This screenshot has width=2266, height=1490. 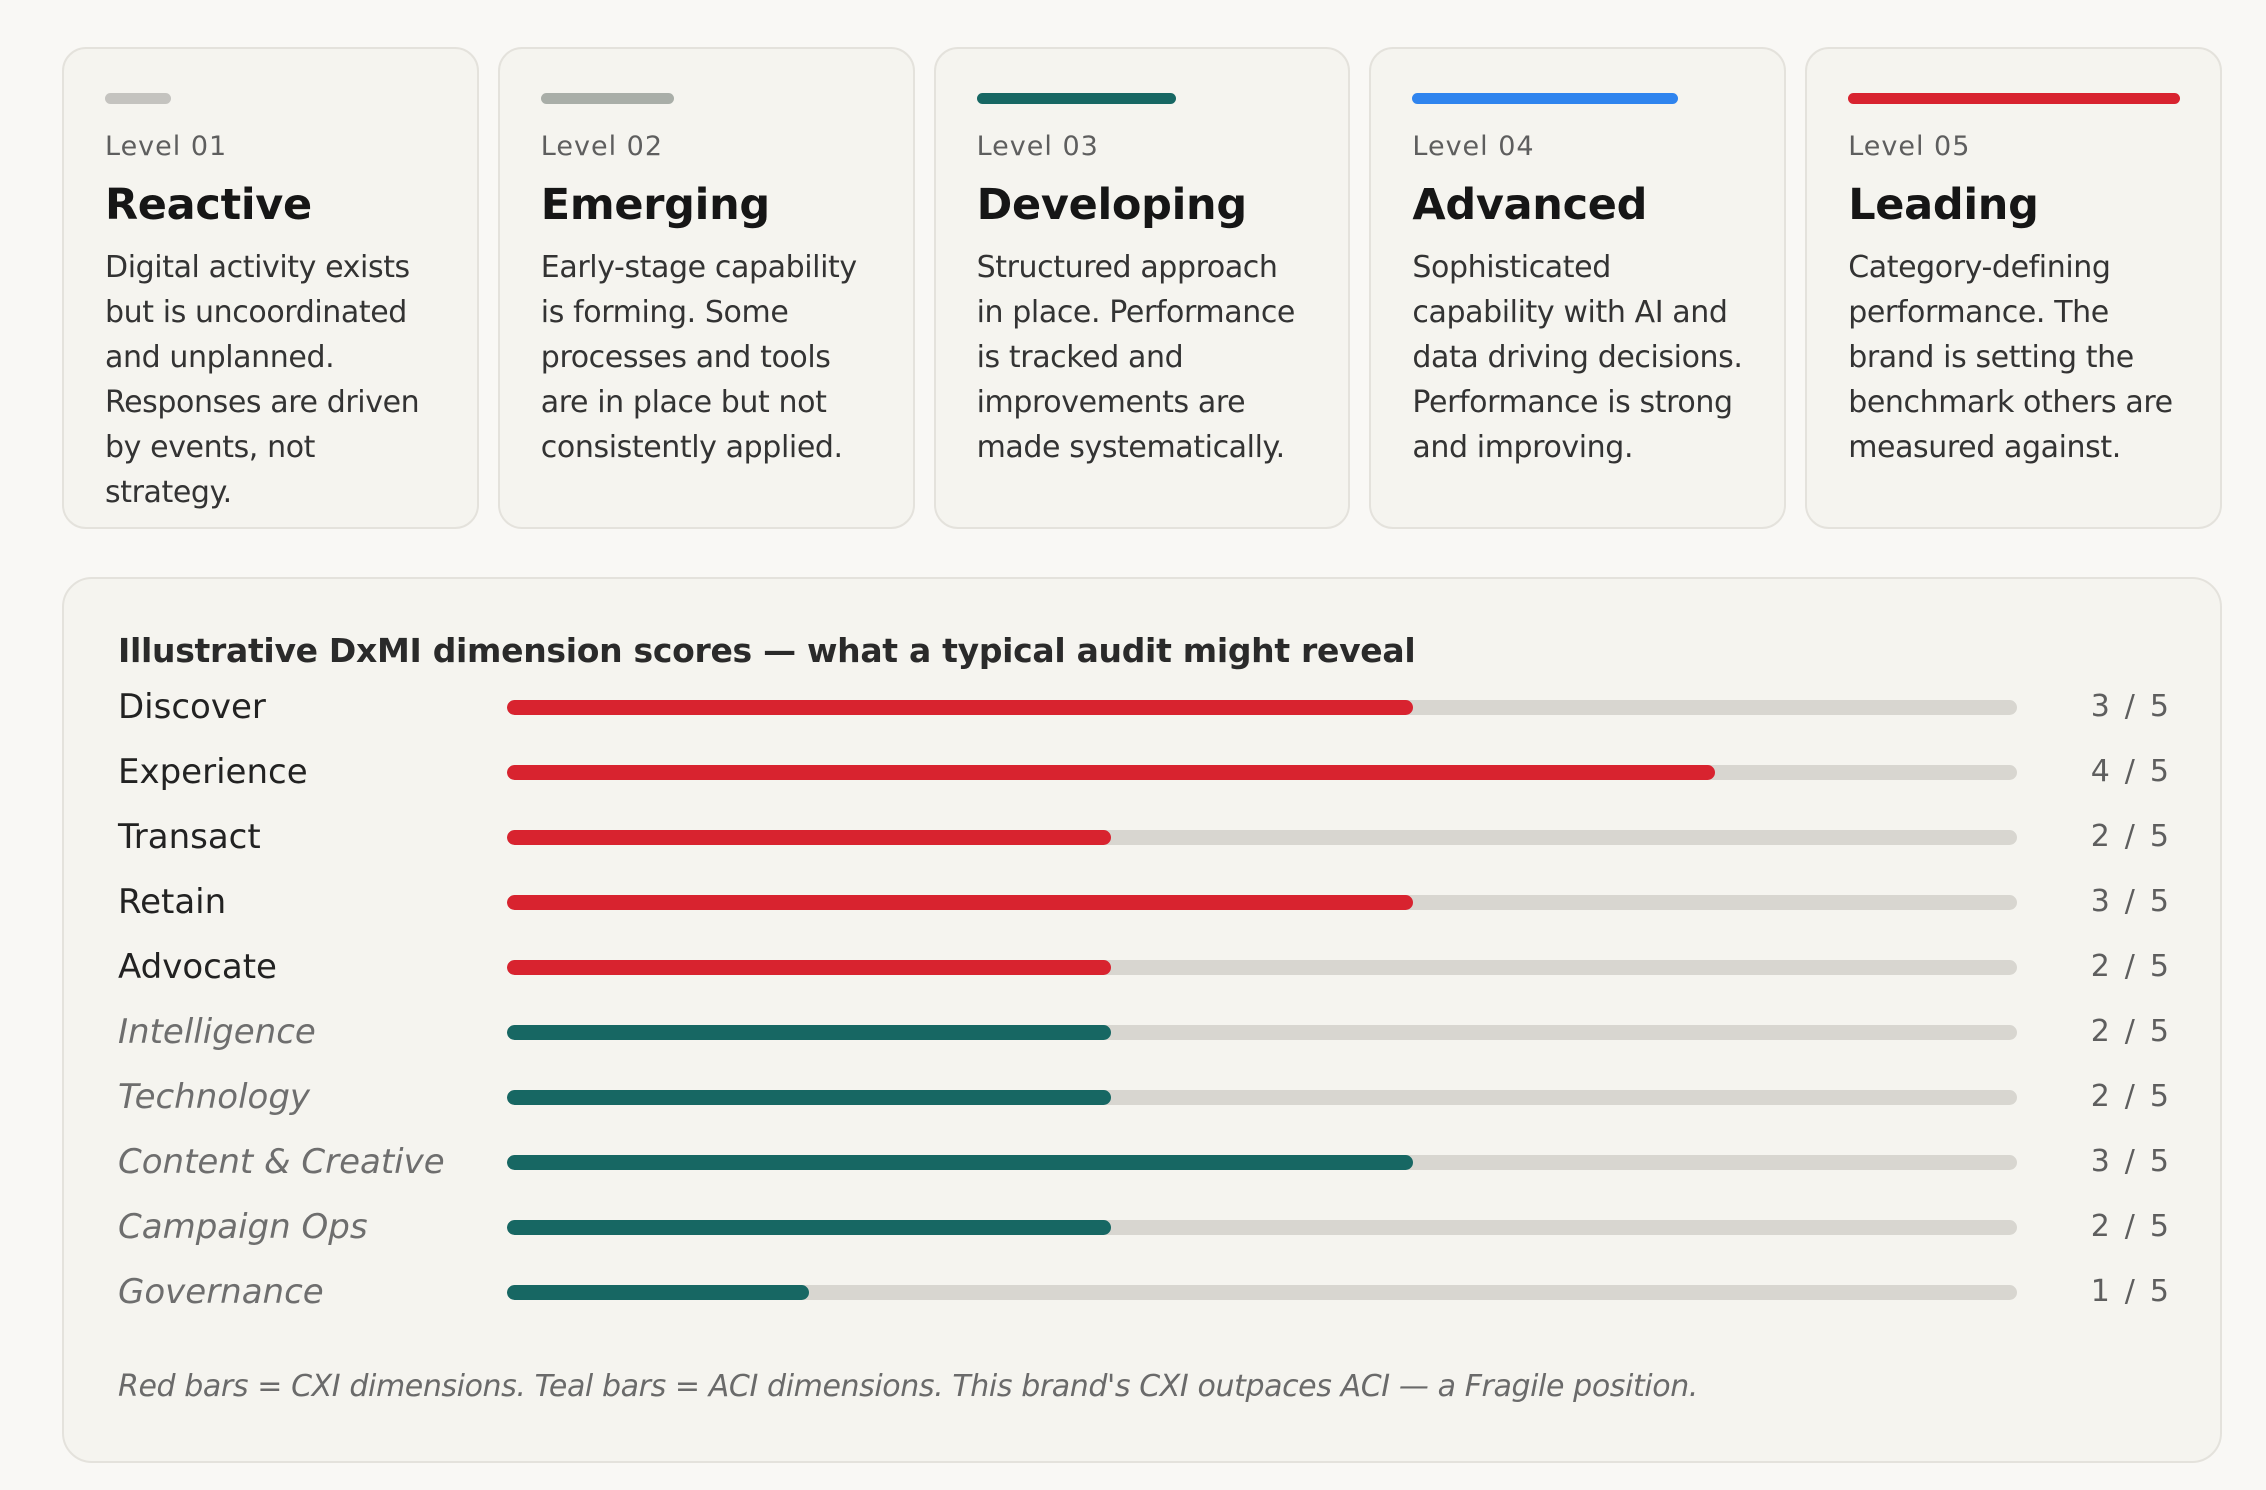 I want to click on dimension-label: Discover, so click(x=192, y=707).